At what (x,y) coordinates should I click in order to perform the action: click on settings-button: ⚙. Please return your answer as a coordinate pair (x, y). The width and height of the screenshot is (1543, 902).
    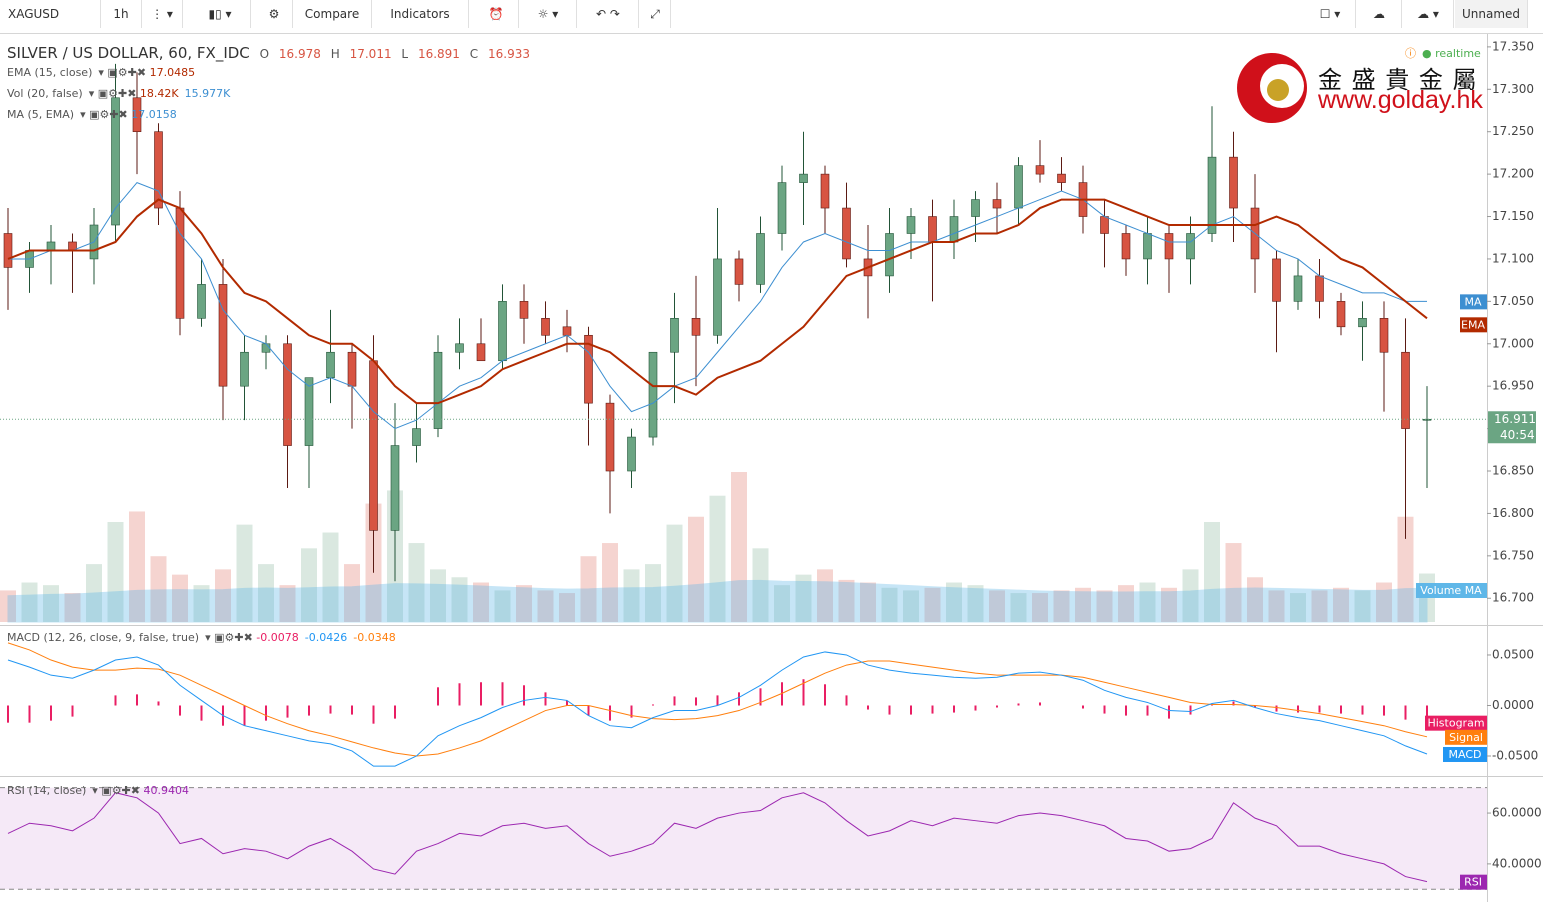
    Looking at the image, I should click on (274, 14).